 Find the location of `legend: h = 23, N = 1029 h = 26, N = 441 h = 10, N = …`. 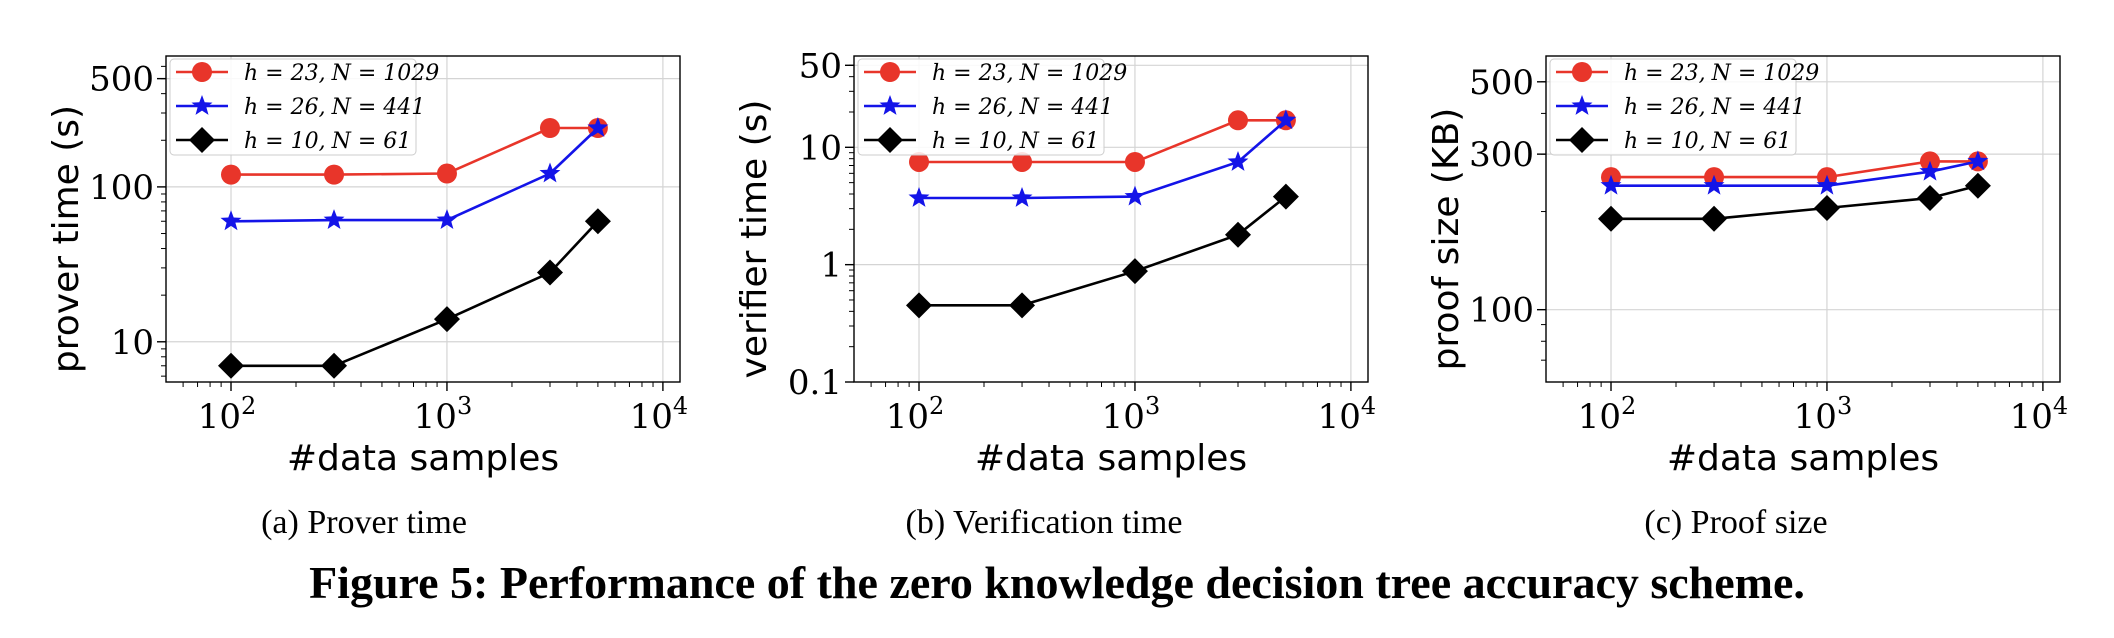

legend: h = 23, N = 1029 h = 26, N = 441 h = 10, N = … is located at coordinates (1684, 107).